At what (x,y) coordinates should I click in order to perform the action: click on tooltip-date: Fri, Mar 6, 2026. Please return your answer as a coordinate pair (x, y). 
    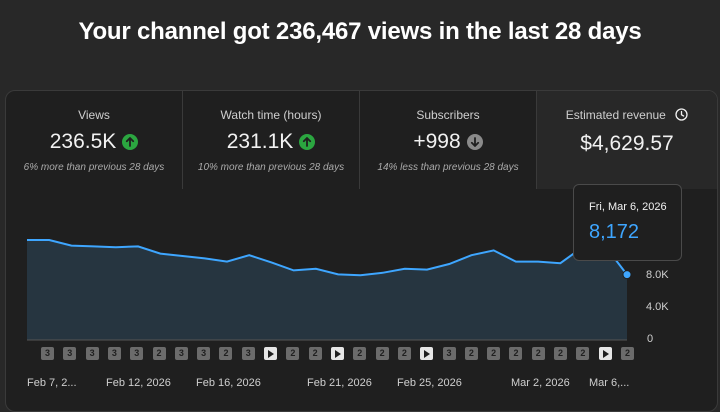
    Looking at the image, I should click on (628, 207).